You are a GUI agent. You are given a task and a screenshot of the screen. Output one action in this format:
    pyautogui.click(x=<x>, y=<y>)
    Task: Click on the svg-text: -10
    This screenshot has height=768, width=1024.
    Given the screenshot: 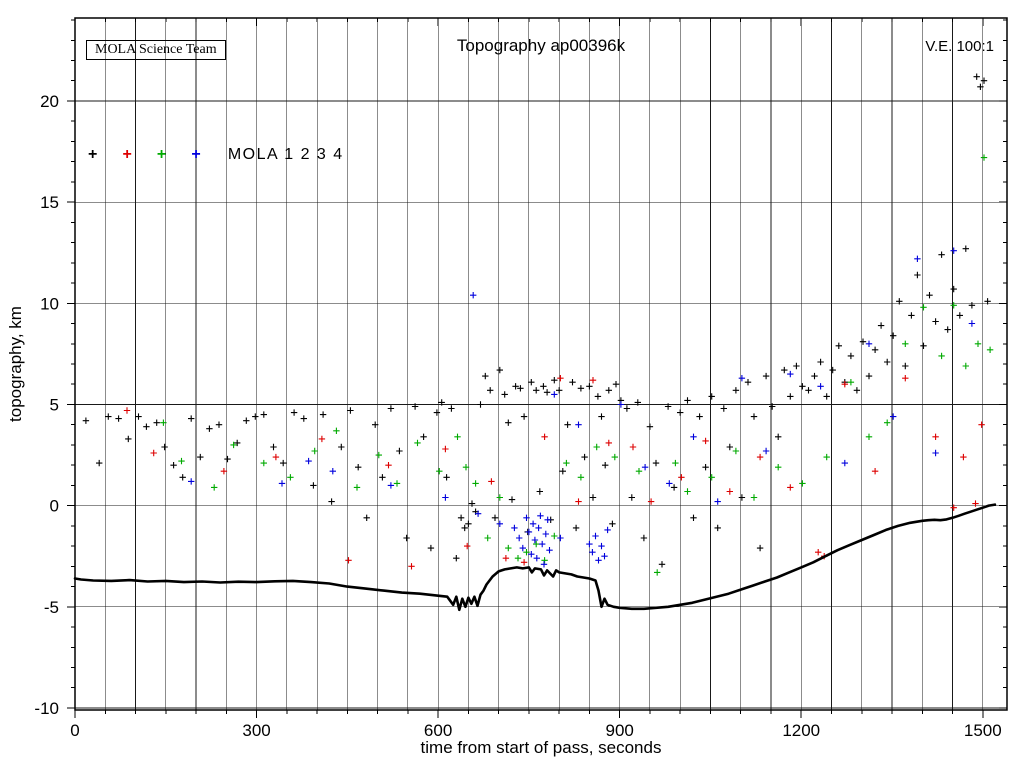 What is the action you would take?
    pyautogui.click(x=46, y=708)
    